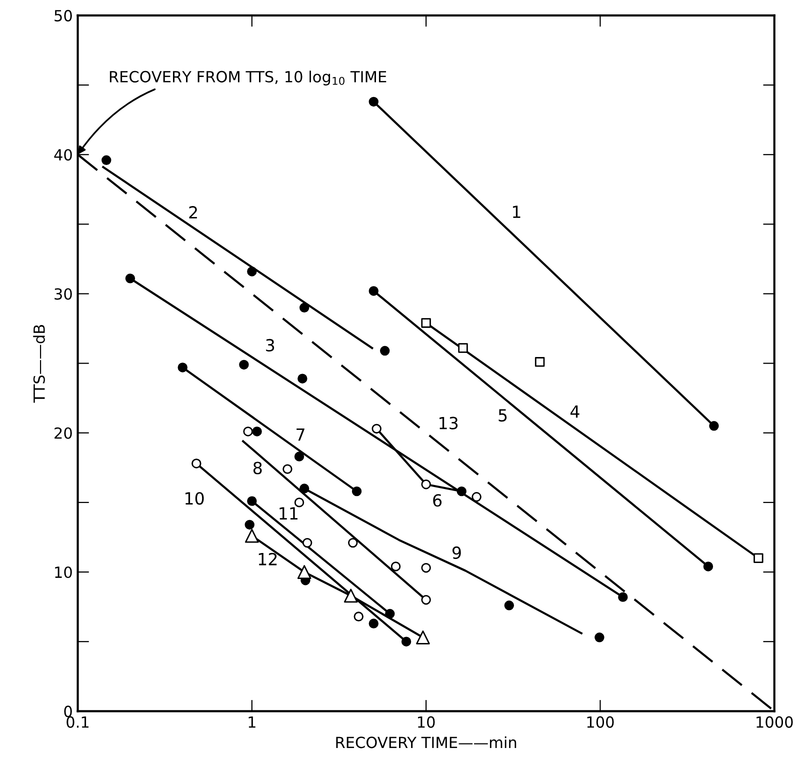 The width and height of the screenshot is (810, 773). I want to click on series-label: 2, so click(193, 212).